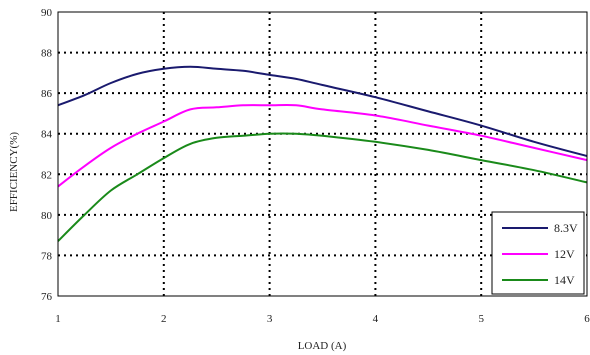  What do you see at coordinates (564, 280) in the screenshot?
I see `legend-label-14V: 14V` at bounding box center [564, 280].